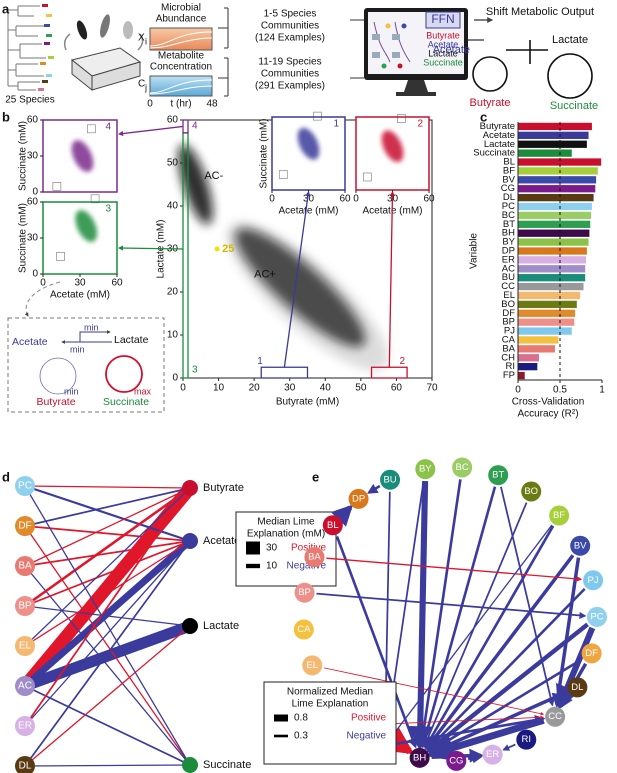  What do you see at coordinates (499, 135) in the screenshot?
I see `y-tick-label: Acetate` at bounding box center [499, 135].